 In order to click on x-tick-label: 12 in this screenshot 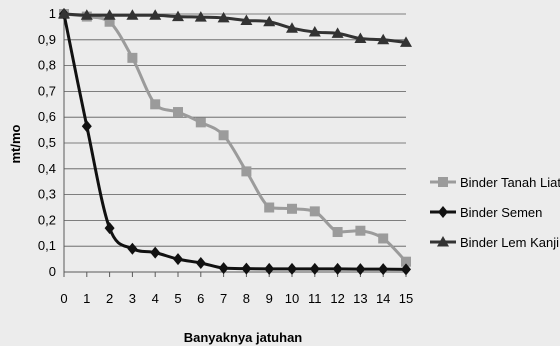, I will do `click(337, 298)`.